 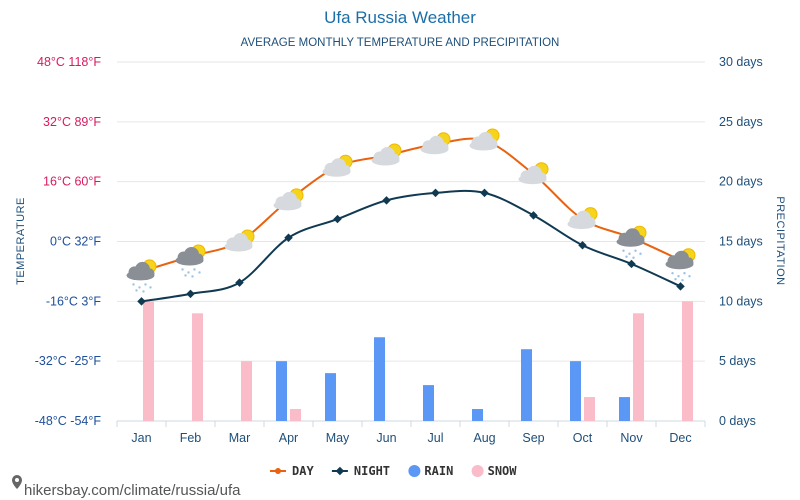 I want to click on precipitation-tick-label: 20 days, so click(x=741, y=182).